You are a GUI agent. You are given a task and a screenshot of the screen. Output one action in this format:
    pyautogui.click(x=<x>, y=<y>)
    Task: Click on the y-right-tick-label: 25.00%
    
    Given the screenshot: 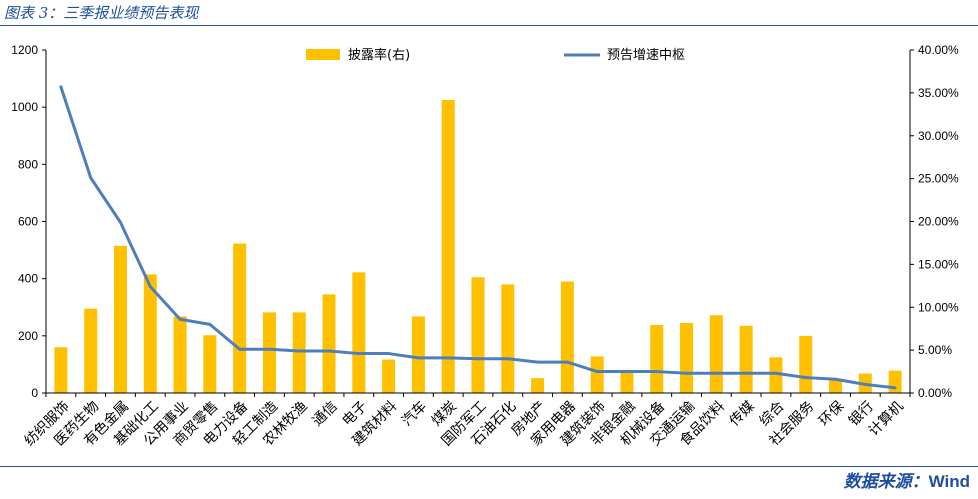 What is the action you would take?
    pyautogui.click(x=938, y=179)
    